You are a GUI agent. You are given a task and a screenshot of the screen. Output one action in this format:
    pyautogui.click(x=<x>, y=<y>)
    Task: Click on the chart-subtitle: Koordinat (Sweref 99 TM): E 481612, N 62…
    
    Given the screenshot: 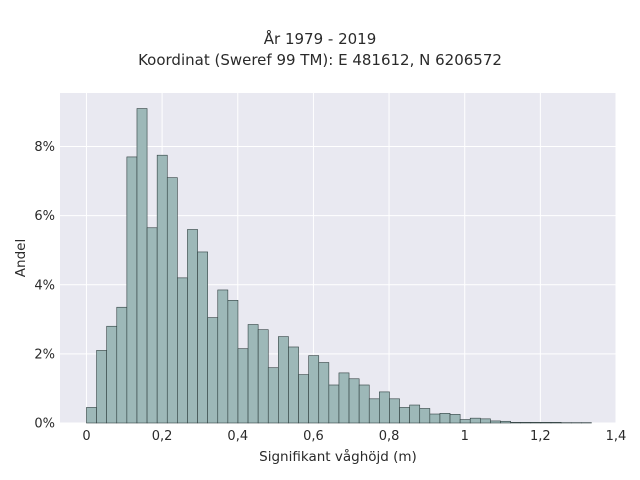 What is the action you would take?
    pyautogui.click(x=320, y=60)
    